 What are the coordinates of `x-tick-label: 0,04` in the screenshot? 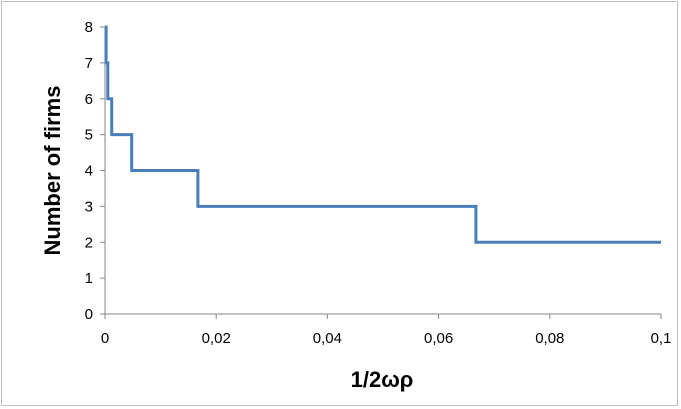 It's located at (327, 338).